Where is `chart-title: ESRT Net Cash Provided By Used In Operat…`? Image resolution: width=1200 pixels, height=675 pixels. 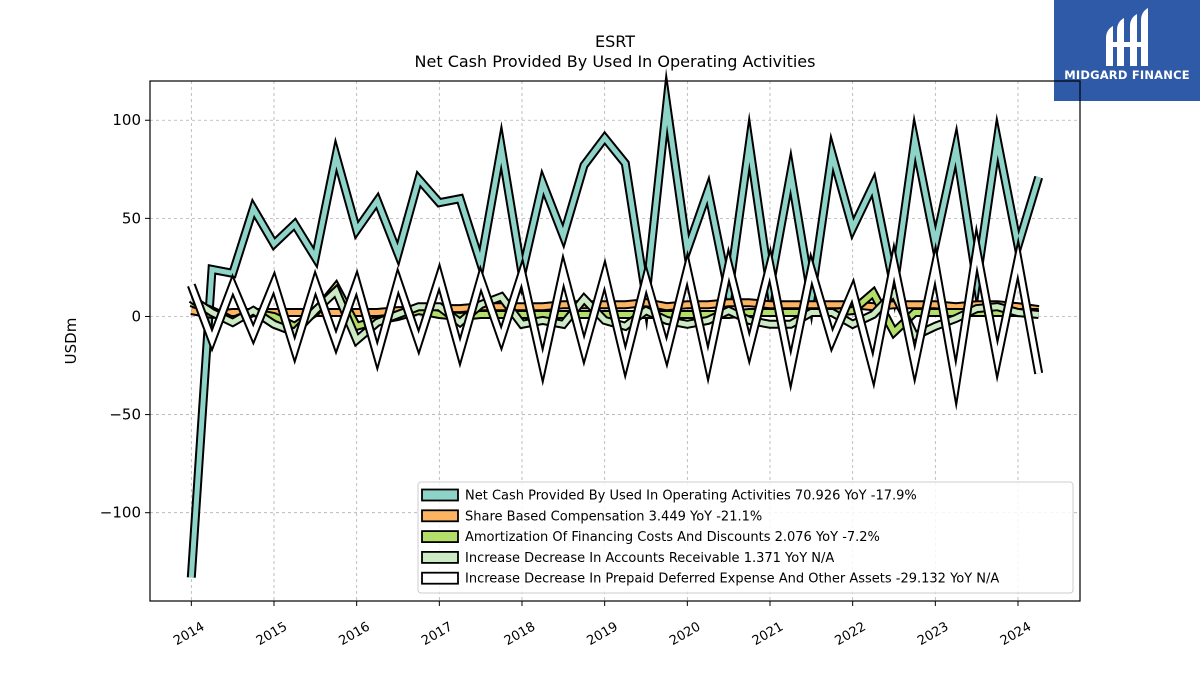
chart-title: ESRT Net Cash Provided By Used In Operat… is located at coordinates (615, 52).